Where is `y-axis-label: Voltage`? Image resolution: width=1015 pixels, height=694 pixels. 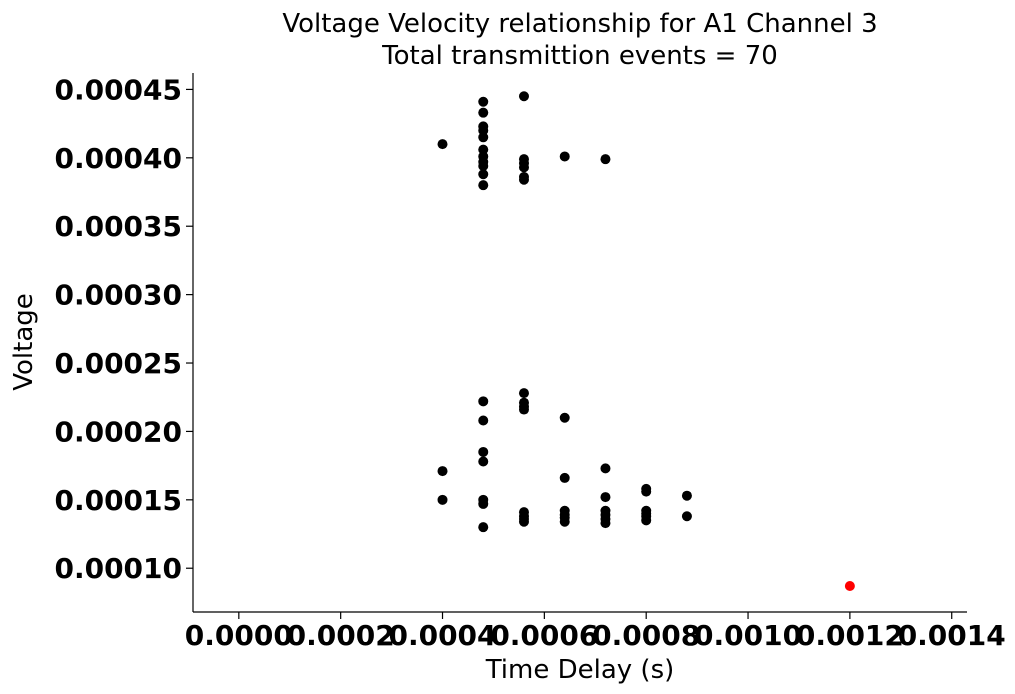
y-axis-label: Voltage is located at coordinates (24, 342).